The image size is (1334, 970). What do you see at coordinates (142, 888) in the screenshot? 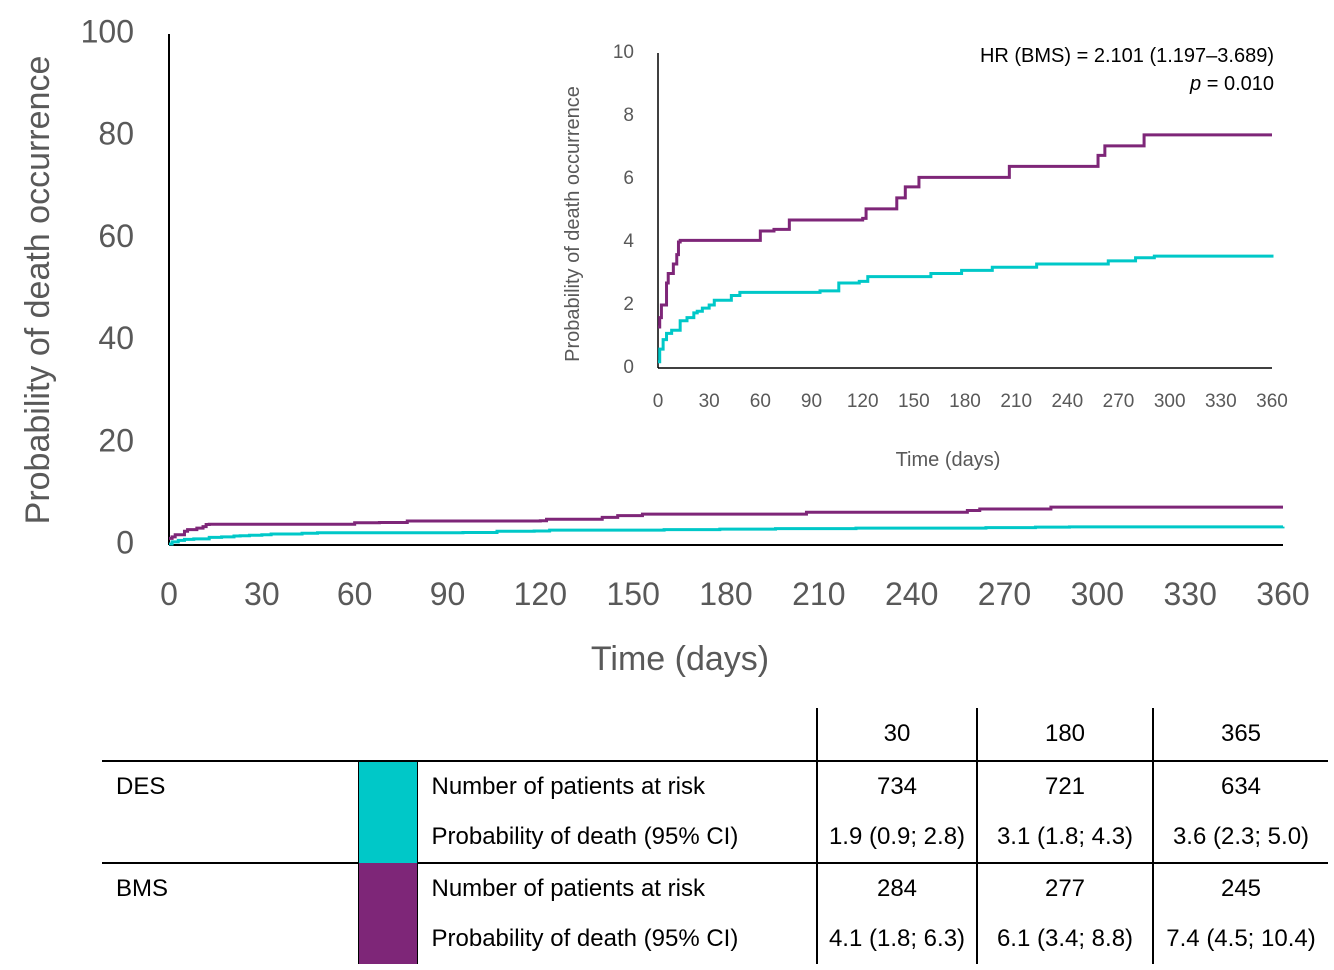
I see `group-name-bms: BMS` at bounding box center [142, 888].